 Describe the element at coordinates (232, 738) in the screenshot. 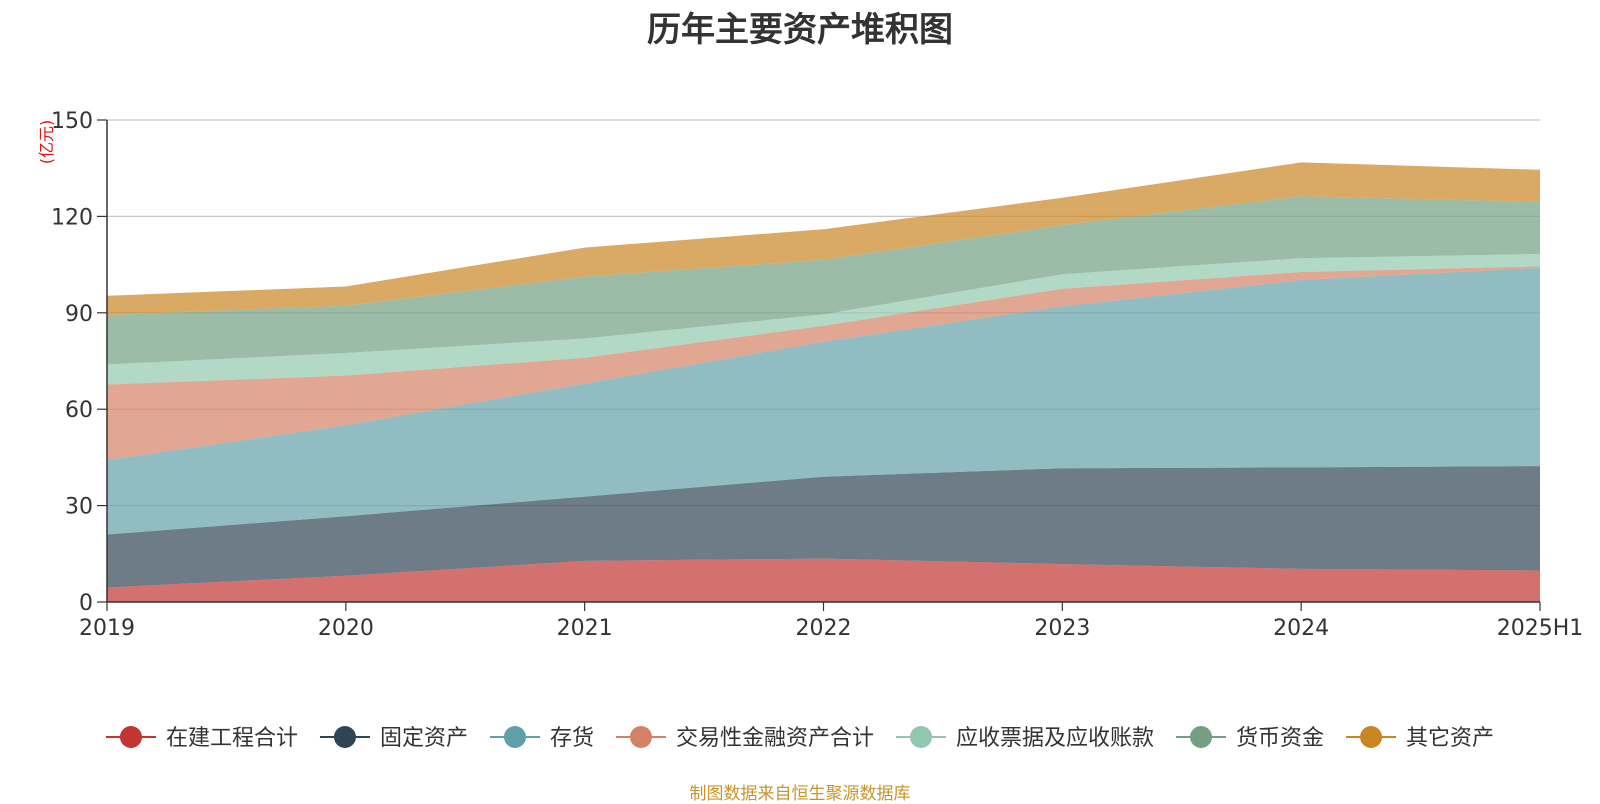

I see `legend-label-0: 在建工程合计` at that location.